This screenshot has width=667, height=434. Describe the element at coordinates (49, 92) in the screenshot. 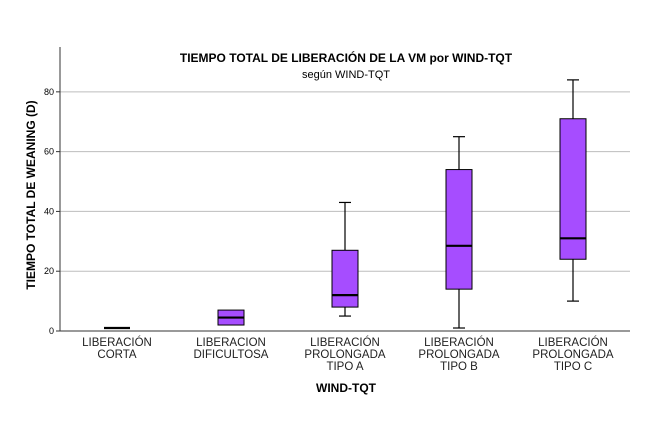

I see `y-tick-label: 80` at that location.